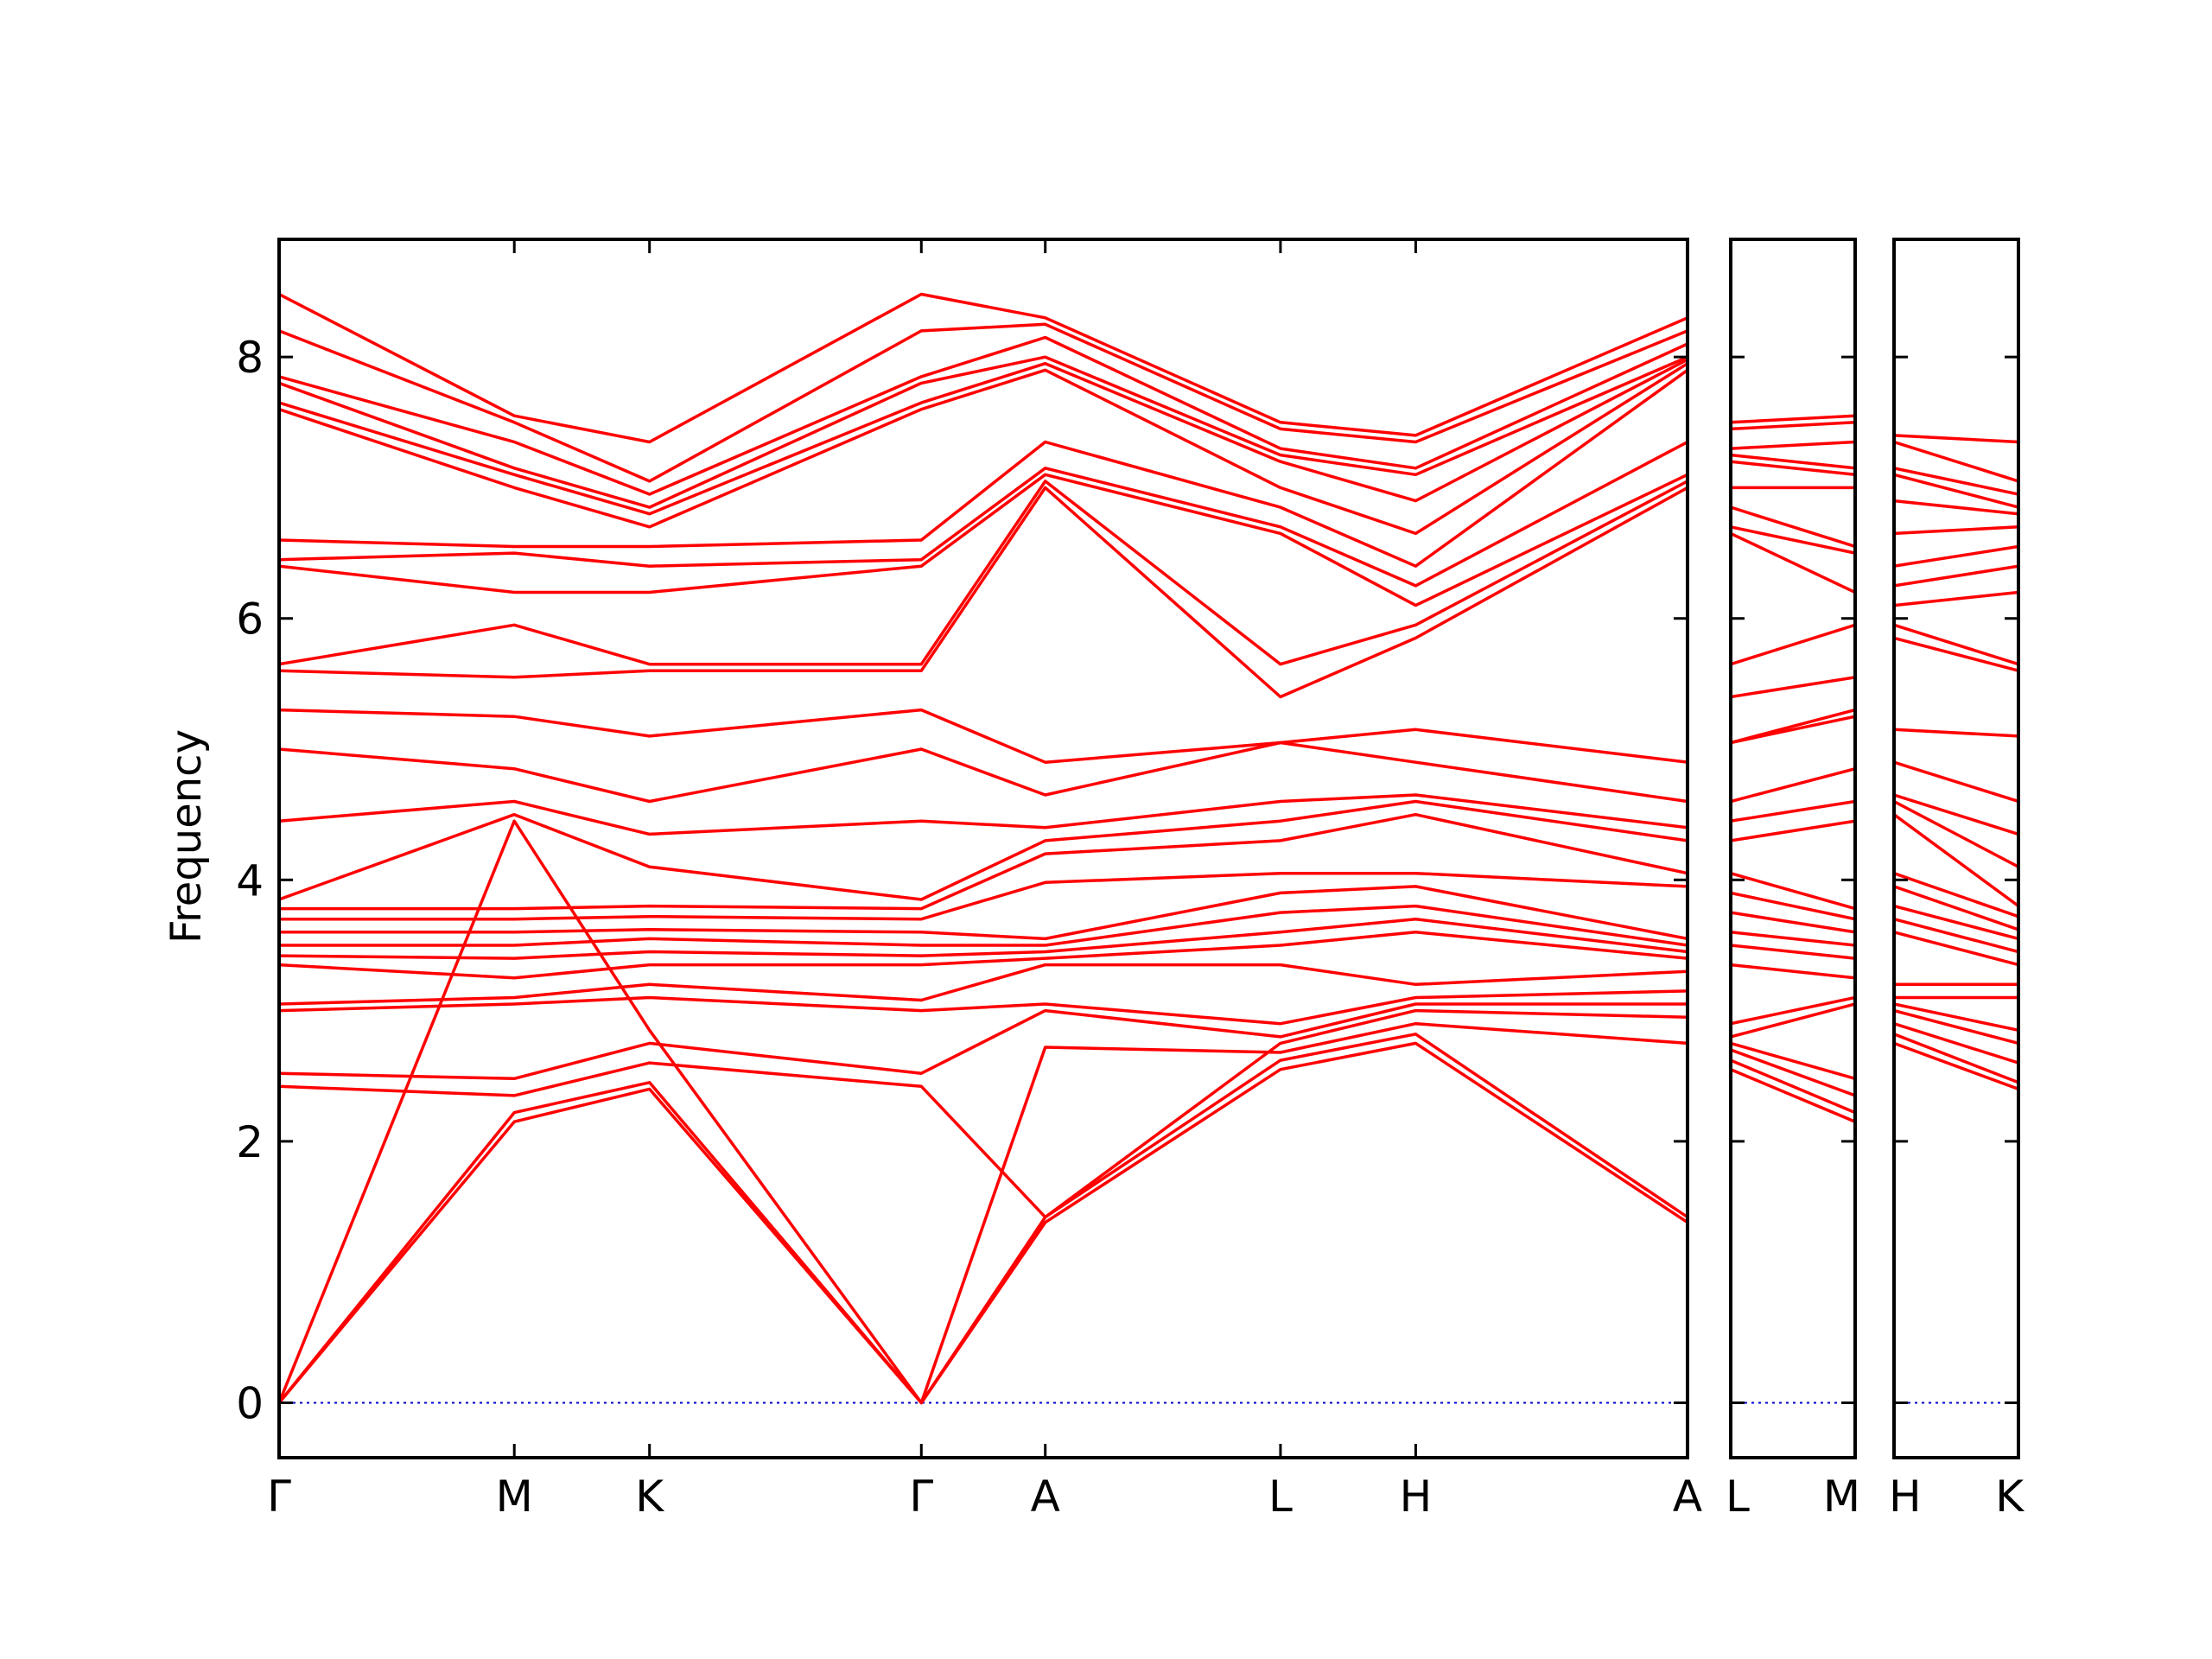 This screenshot has height=1659, width=2212. Describe the element at coordinates (250, 358) in the screenshot. I see `y-tick-label: 8` at that location.